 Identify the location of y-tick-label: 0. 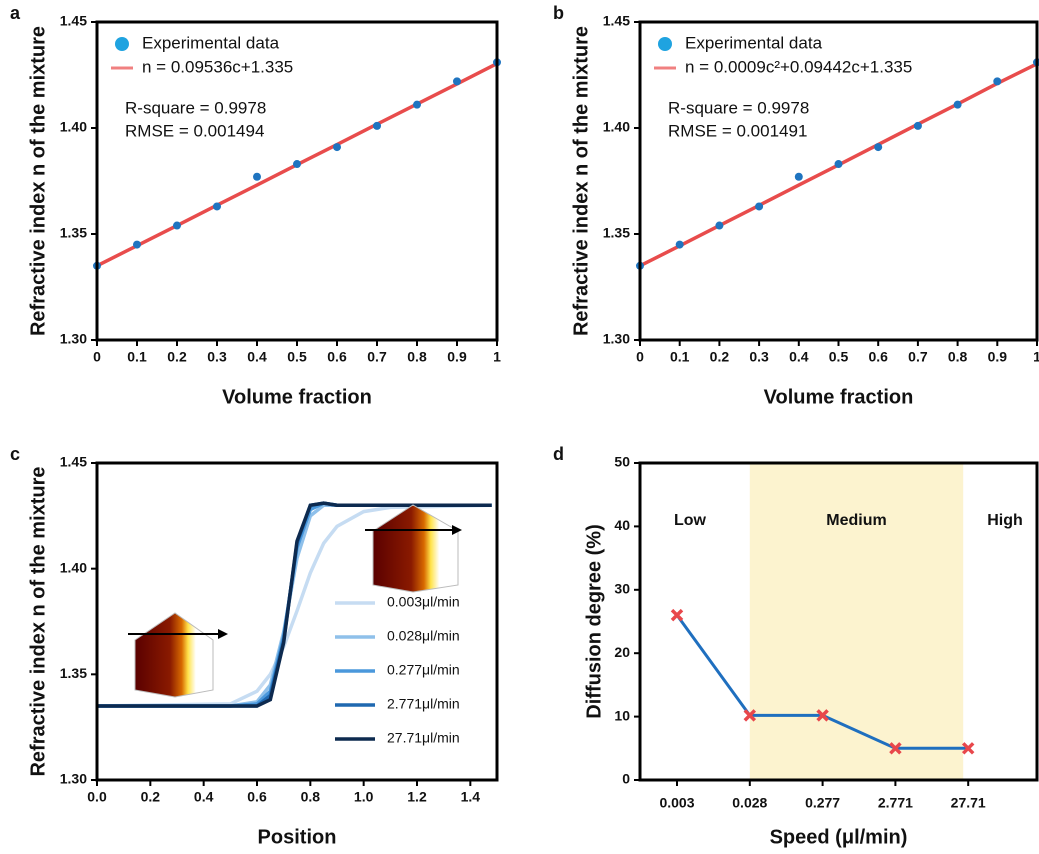
(626, 779).